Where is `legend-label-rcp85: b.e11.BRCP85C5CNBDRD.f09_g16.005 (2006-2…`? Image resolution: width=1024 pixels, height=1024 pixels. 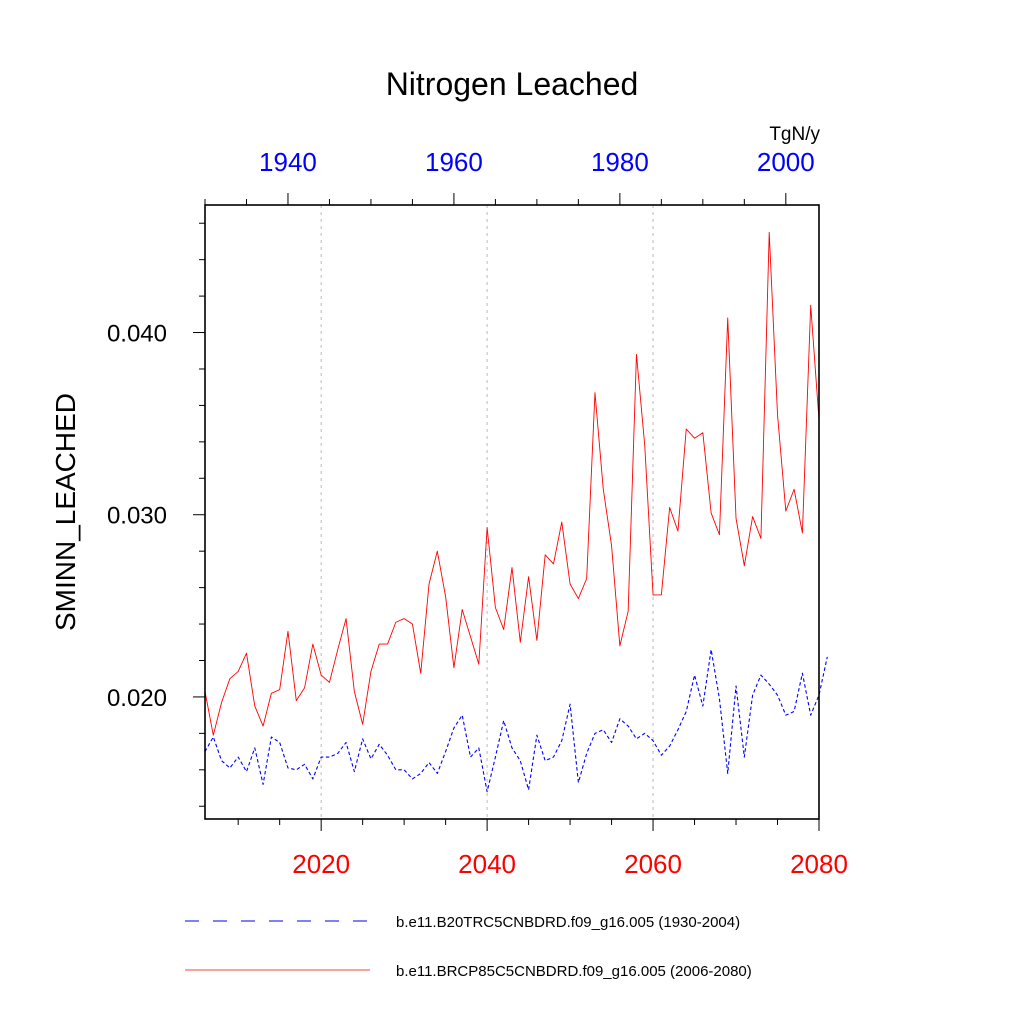
legend-label-rcp85: b.e11.BRCP85C5CNBDRD.f09_g16.005 (2006-2… is located at coordinates (574, 971).